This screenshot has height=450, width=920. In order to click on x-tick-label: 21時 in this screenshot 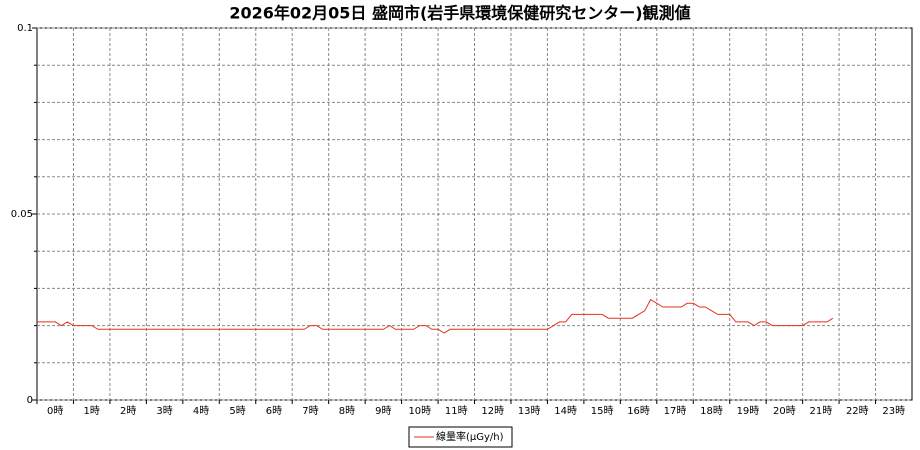, I will do `click(820, 411)`.